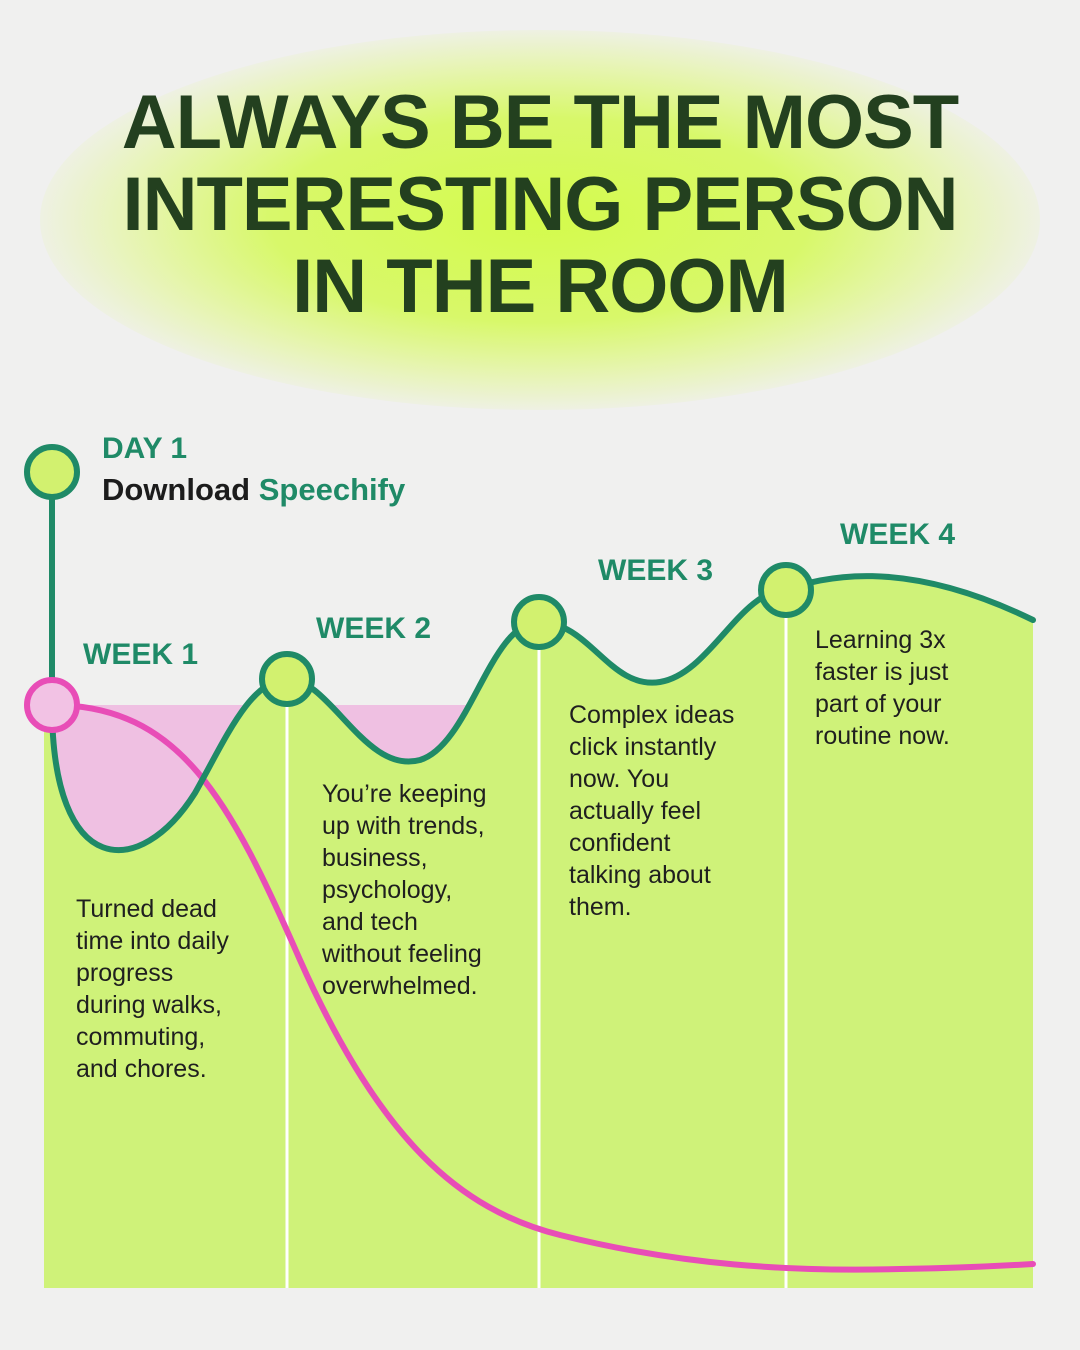  Describe the element at coordinates (374, 628) in the screenshot. I see `week2-label: WEEK 2` at that location.